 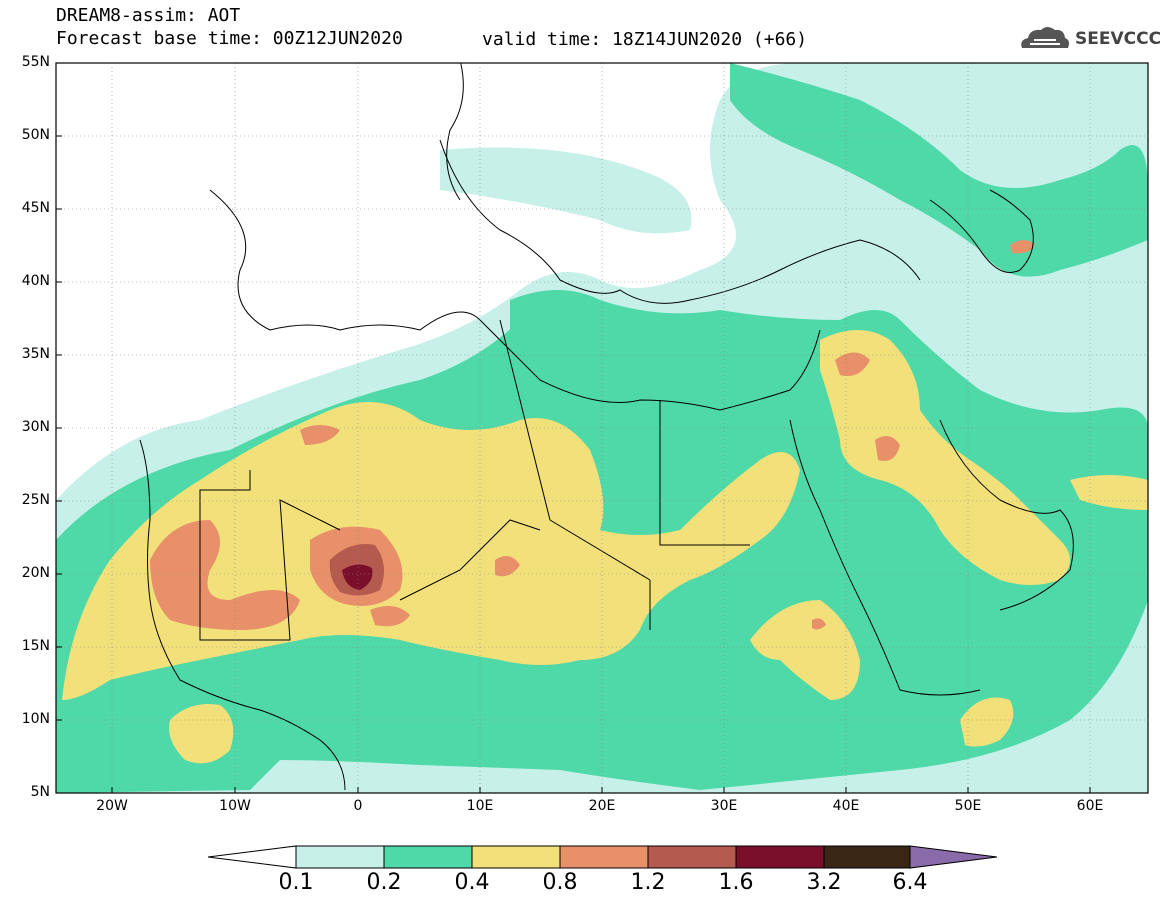 I want to click on lon-label: 20W, so click(x=112, y=806).